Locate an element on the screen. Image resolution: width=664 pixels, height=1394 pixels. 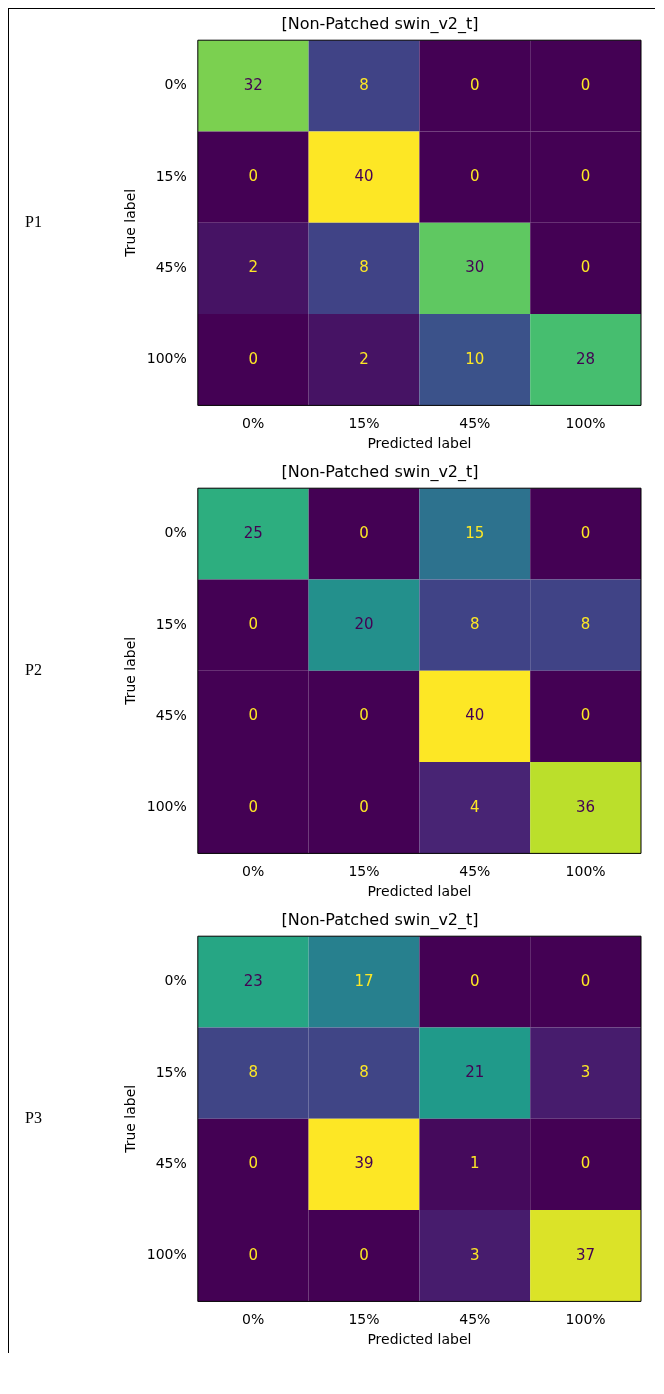
data-label: 39 is located at coordinates (364, 1163).